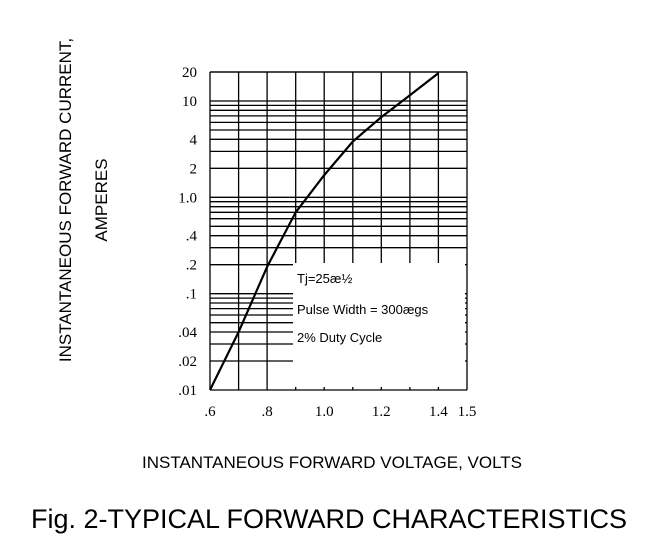 This screenshot has height=550, width=658. I want to click on y-tick-label: 1.0, so click(187, 198).